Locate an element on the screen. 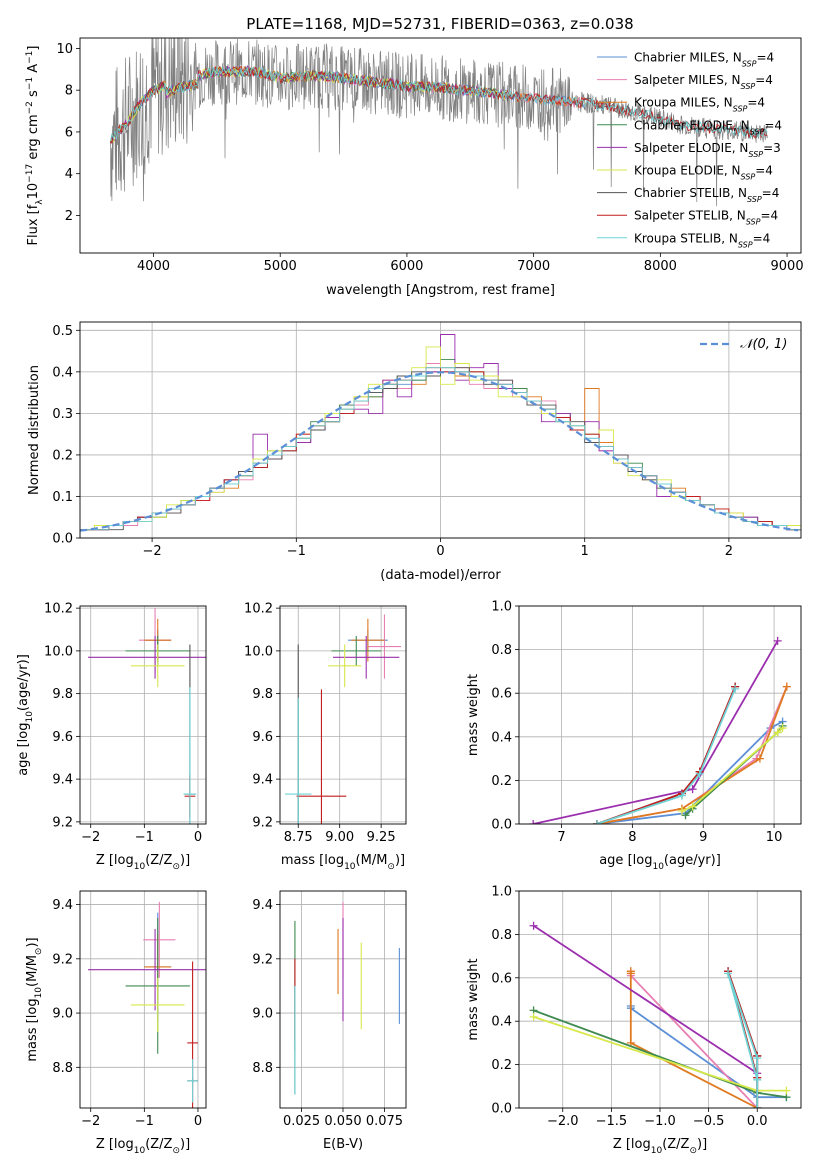 The image size is (819, 1170). legend-label: Kroupa MILES, NSSP=4 is located at coordinates (699, 105).